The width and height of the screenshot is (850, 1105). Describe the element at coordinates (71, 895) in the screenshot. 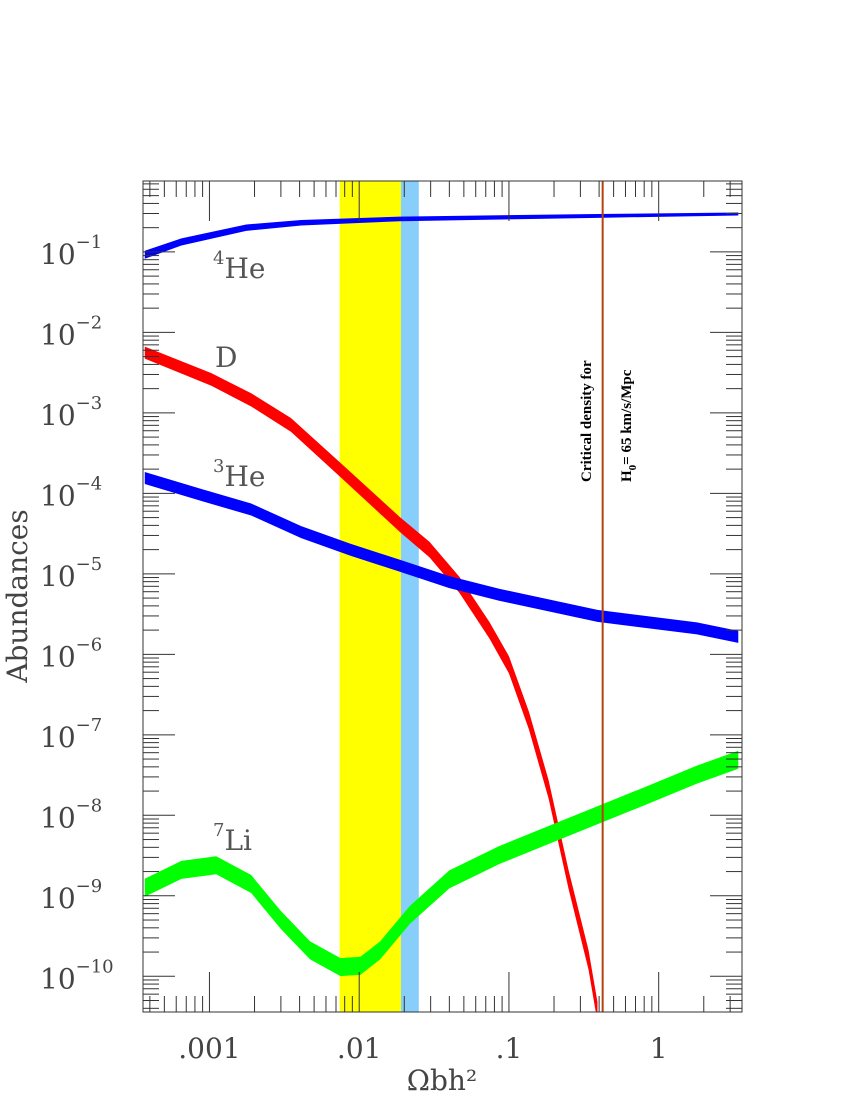

I see `y-tick-label: 10⁻⁹` at that location.